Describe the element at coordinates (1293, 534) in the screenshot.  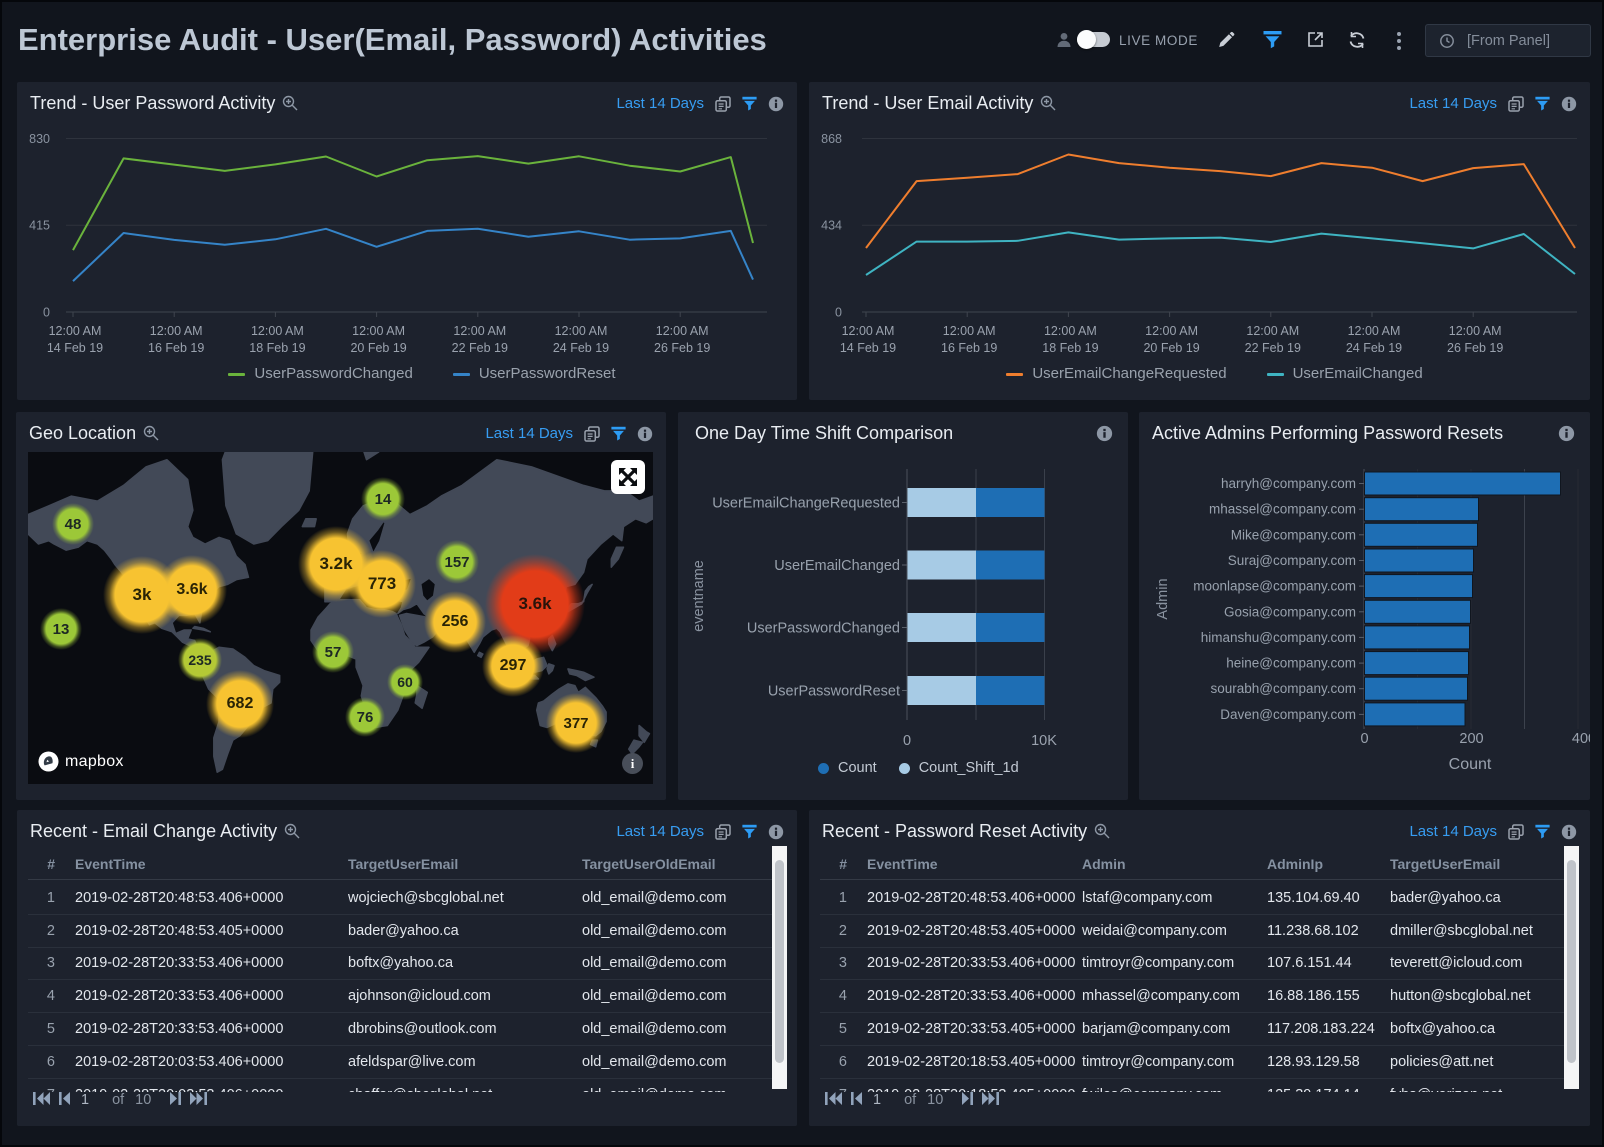
I see `svg-text: Mike@company.com` at that location.